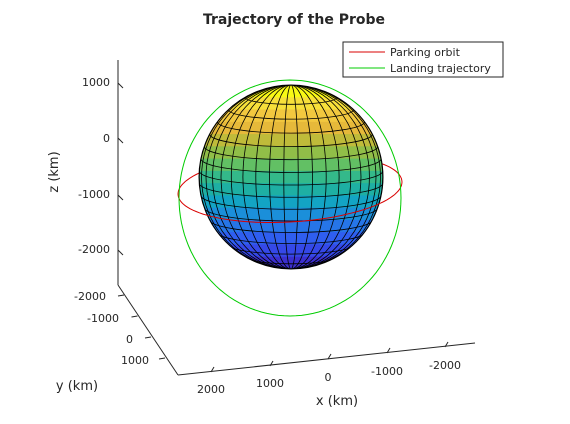 The height and width of the screenshot is (424, 570). Describe the element at coordinates (96, 82) in the screenshot. I see `z-tick-label: 1000` at that location.